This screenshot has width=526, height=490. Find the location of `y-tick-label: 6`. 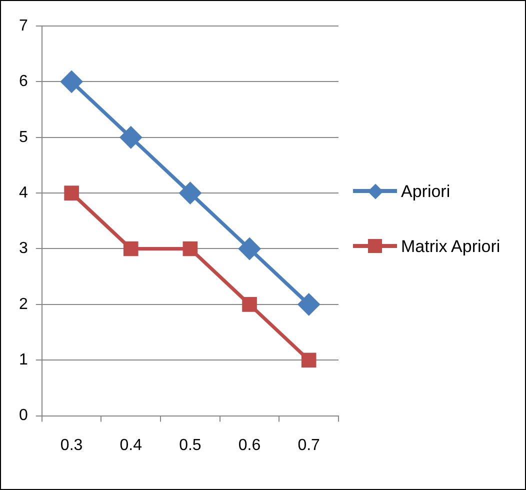

y-tick-label: 6 is located at coordinates (23, 81).